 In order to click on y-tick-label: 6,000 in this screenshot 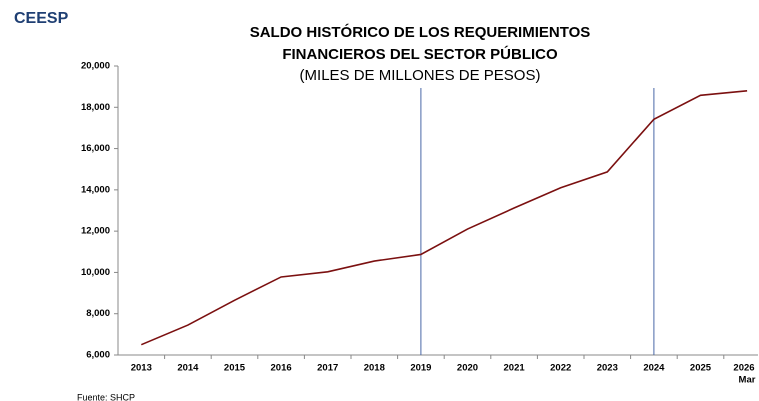, I will do `click(98, 355)`.